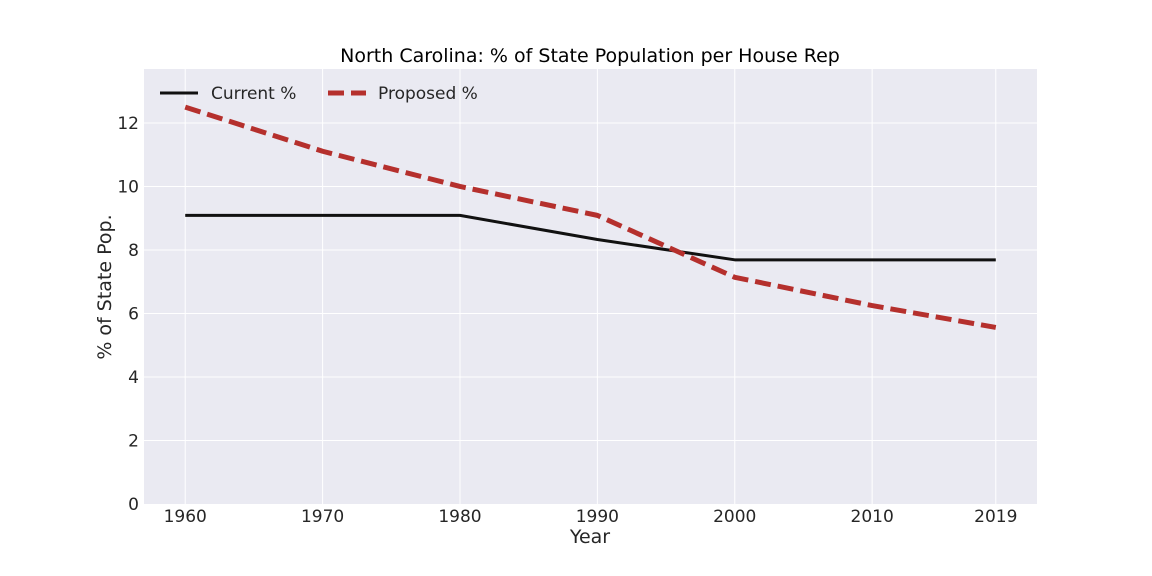  I want to click on x-tick-label: 2019, so click(995, 517).